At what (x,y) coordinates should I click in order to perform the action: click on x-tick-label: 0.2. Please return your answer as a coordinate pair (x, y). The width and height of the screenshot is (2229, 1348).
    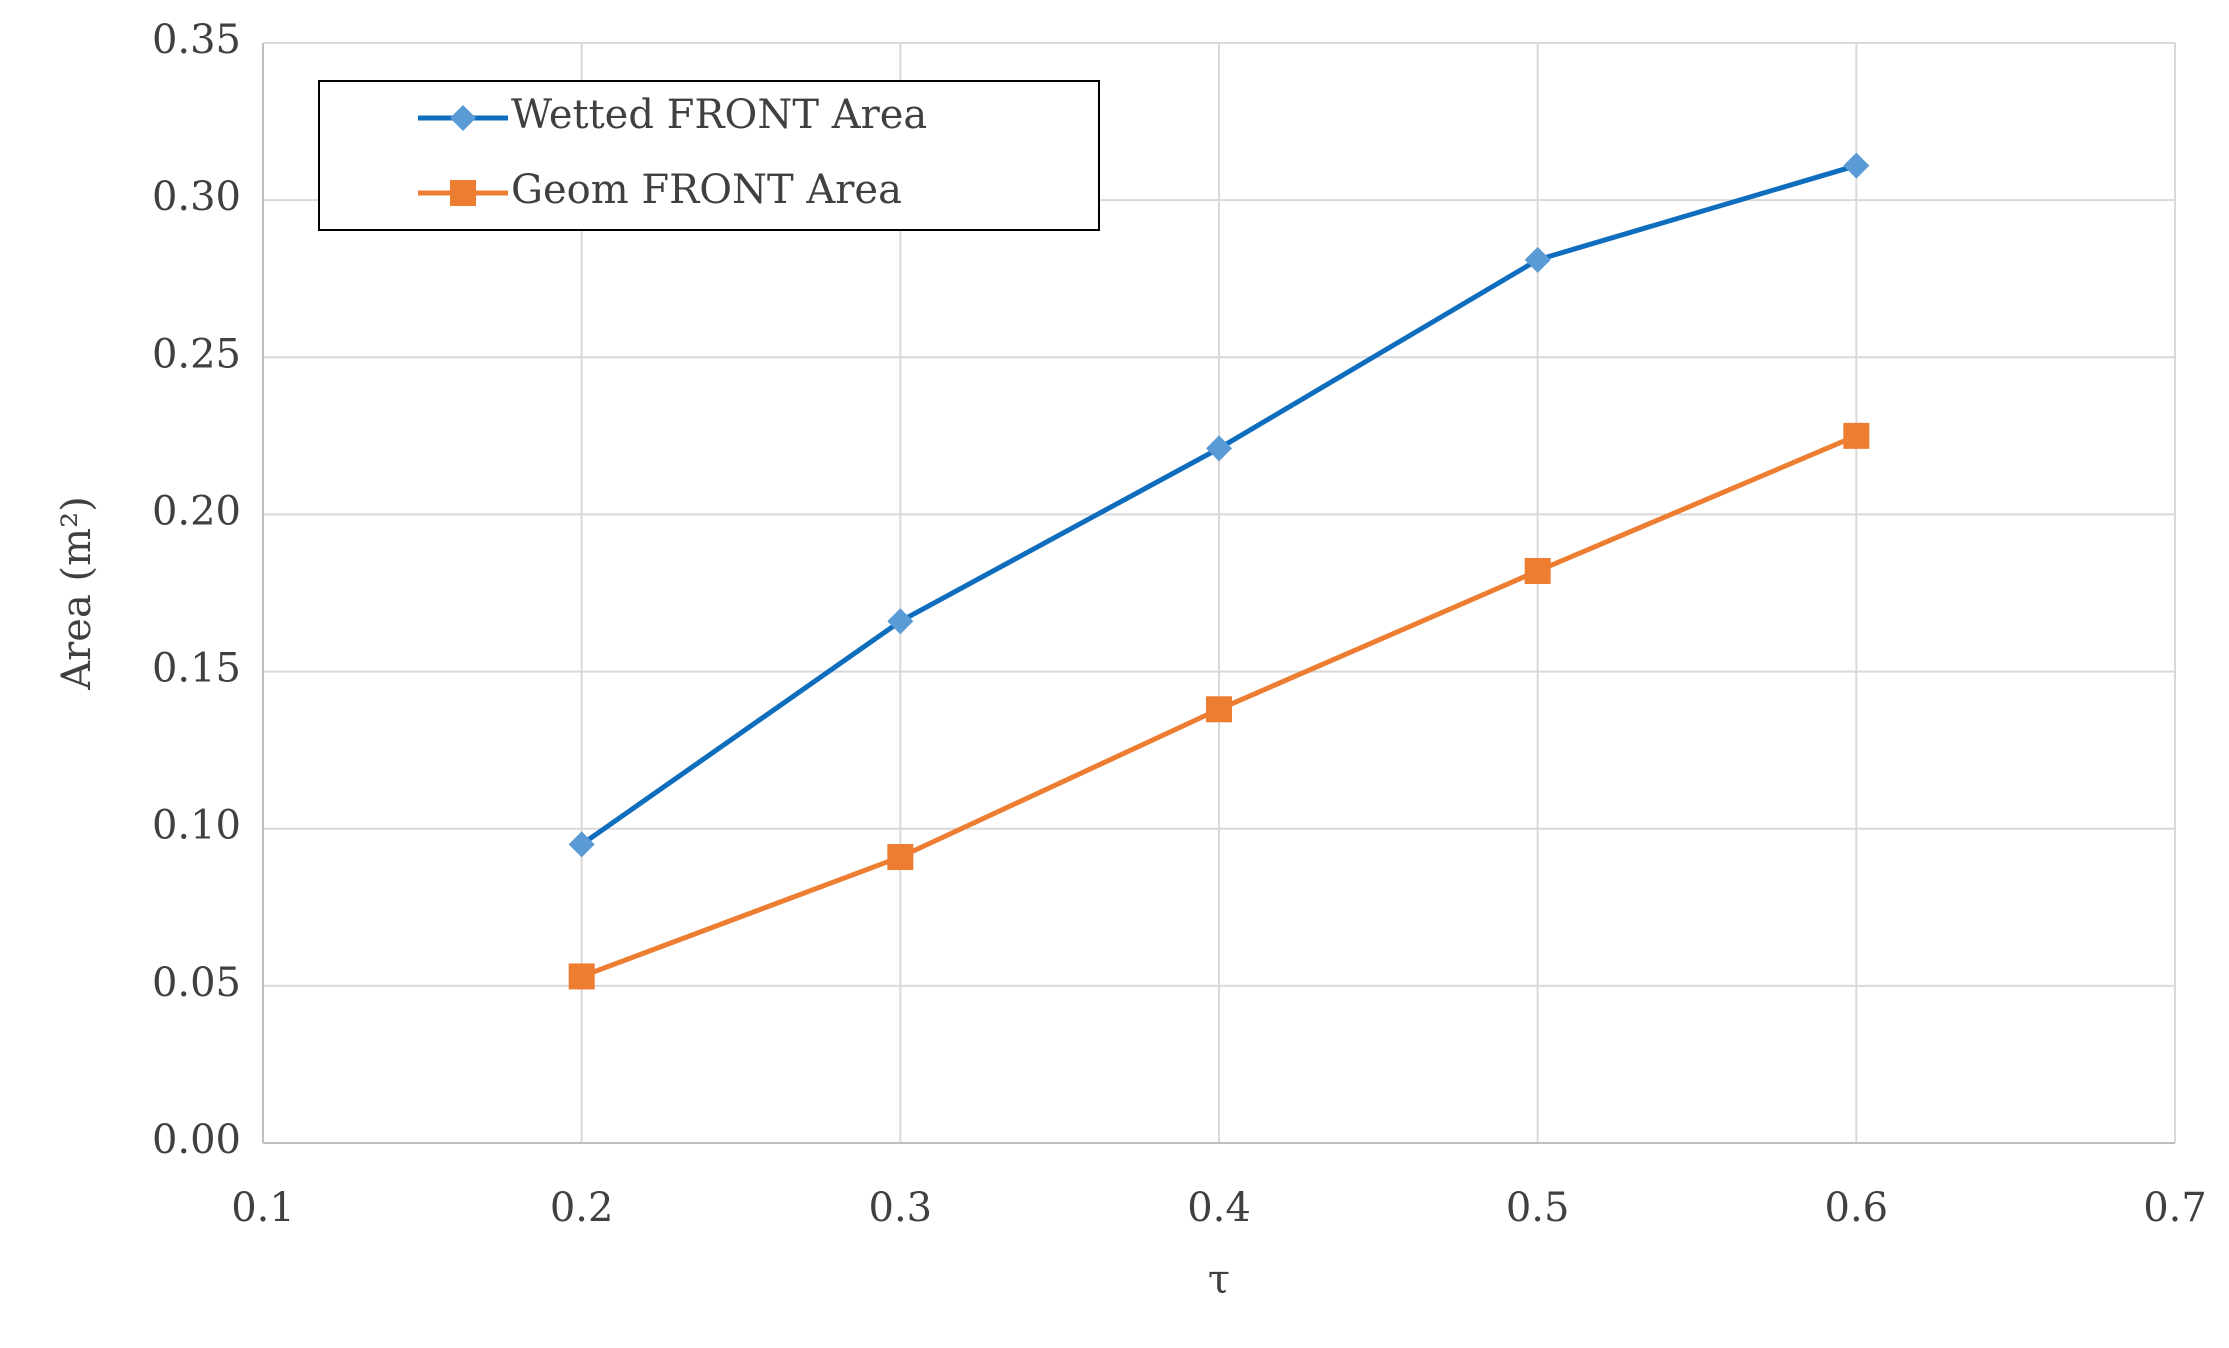
    Looking at the image, I should click on (582, 1208).